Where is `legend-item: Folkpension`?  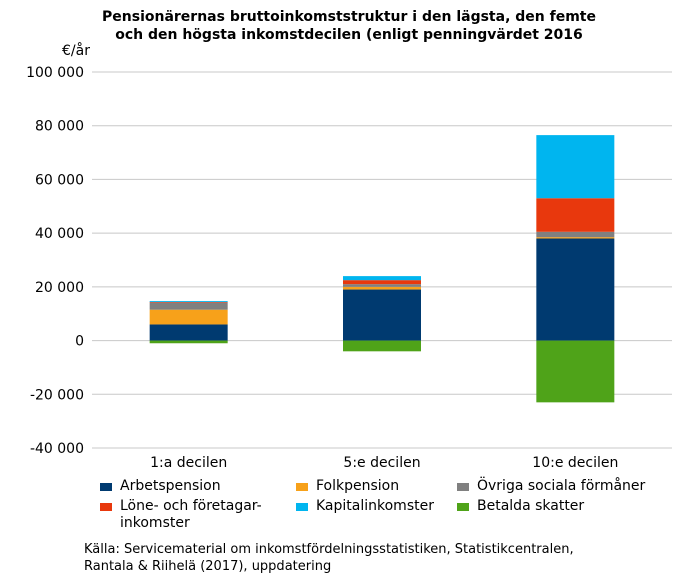 legend-item: Folkpension is located at coordinates (347, 486).